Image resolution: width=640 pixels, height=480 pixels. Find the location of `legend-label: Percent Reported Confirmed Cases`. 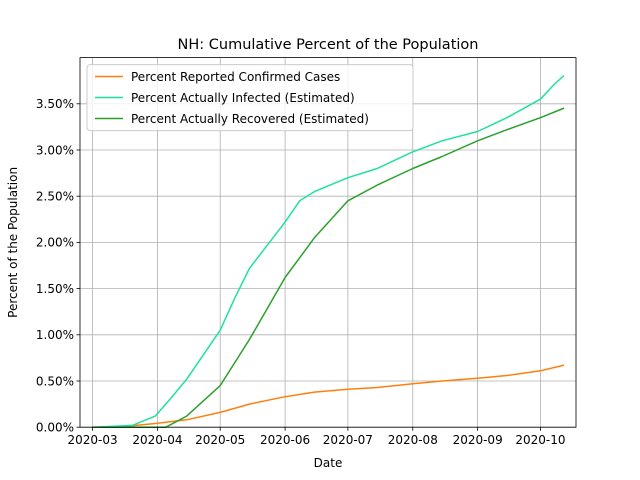

legend-label: Percent Reported Confirmed Cases is located at coordinates (235, 77).